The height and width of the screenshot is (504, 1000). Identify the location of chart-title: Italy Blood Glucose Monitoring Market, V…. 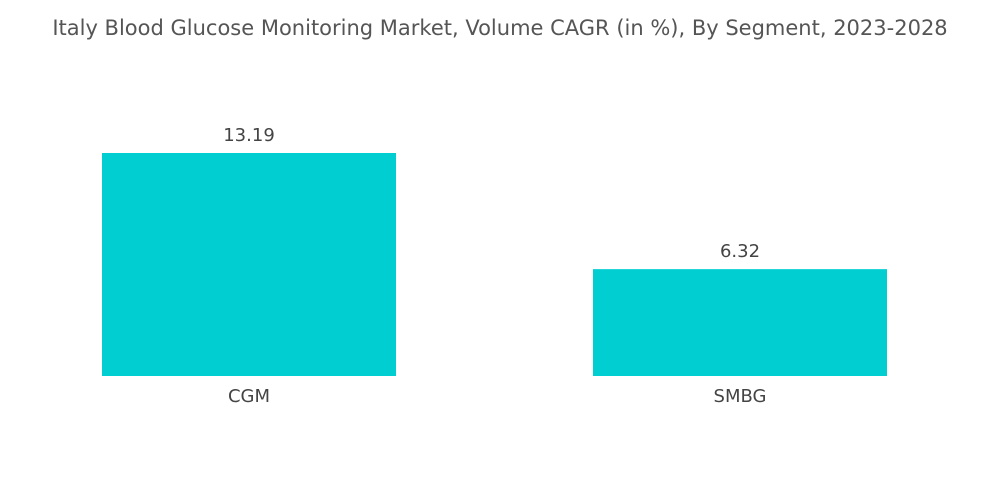
(500, 28).